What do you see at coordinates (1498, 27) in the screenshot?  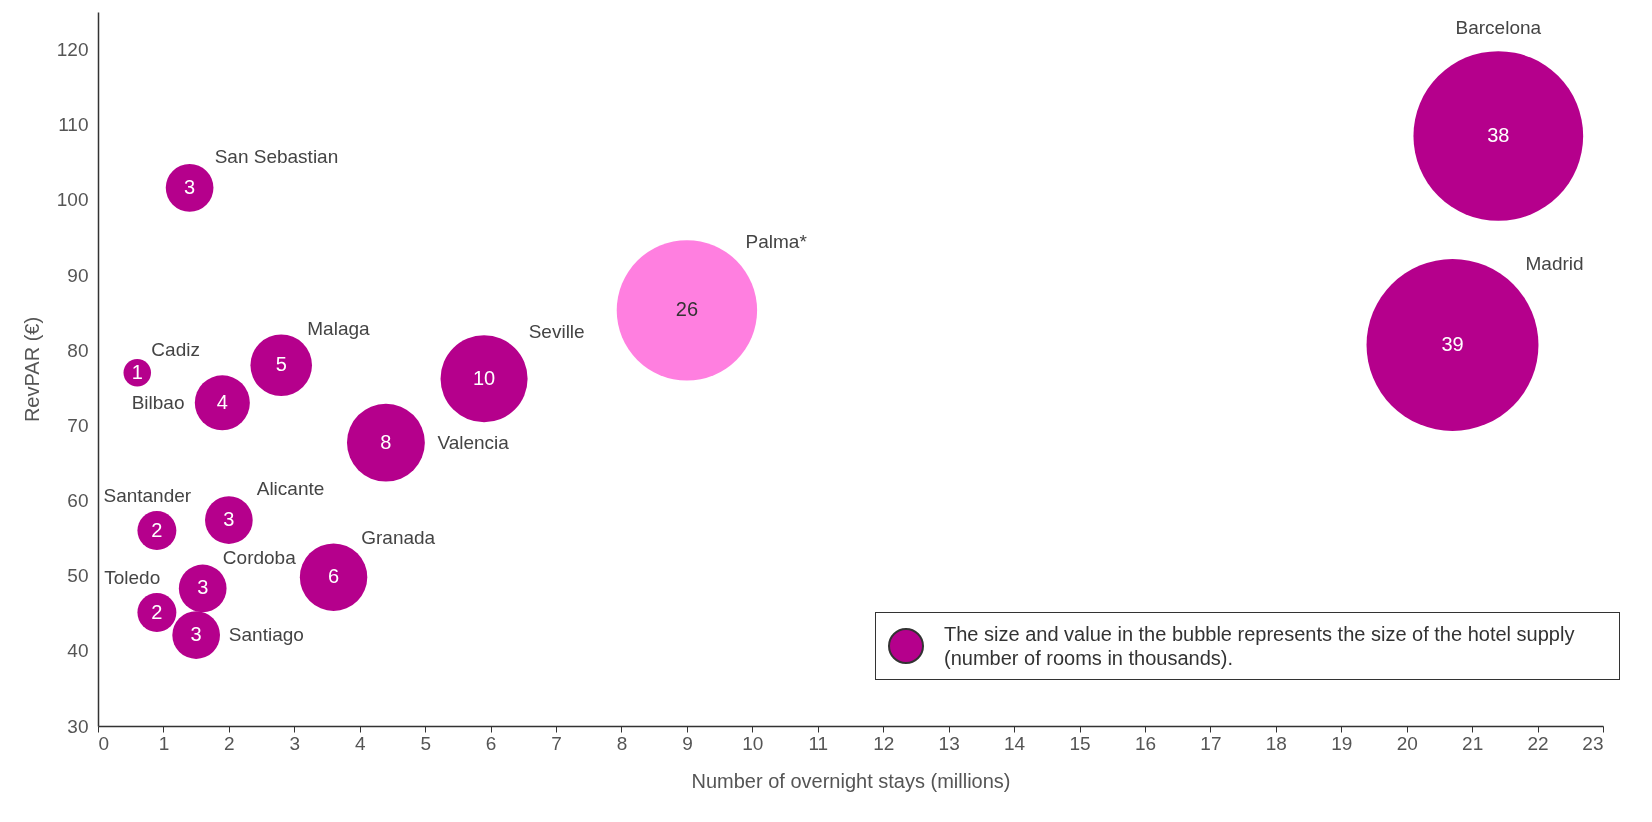 I see `series-label: Barcelona` at bounding box center [1498, 27].